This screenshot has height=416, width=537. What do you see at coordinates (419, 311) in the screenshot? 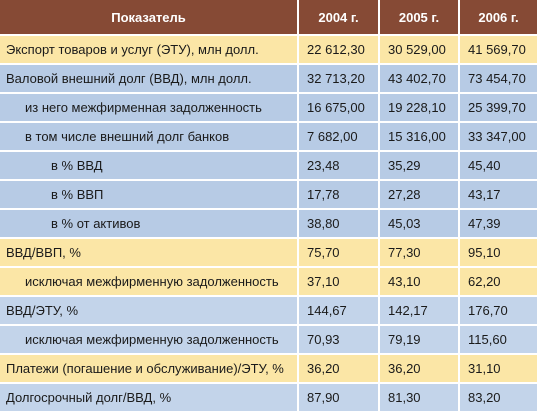
I see `cell-2005: 142,17` at bounding box center [419, 311].